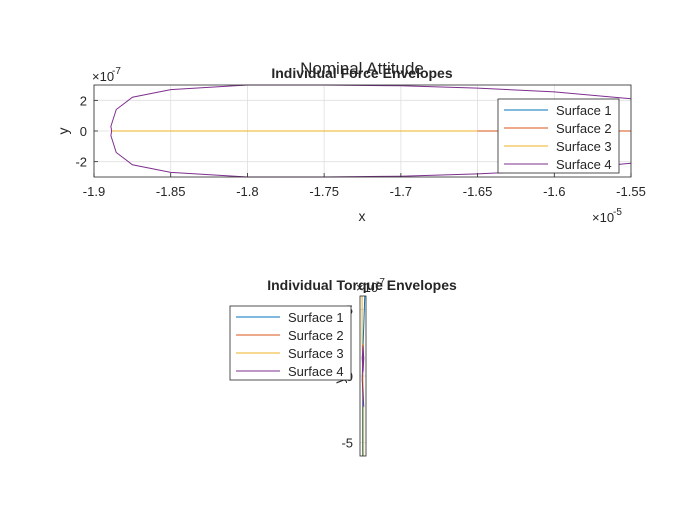 The height and width of the screenshot is (525, 700). I want to click on force-legend-label: Surface 3, so click(584, 146).